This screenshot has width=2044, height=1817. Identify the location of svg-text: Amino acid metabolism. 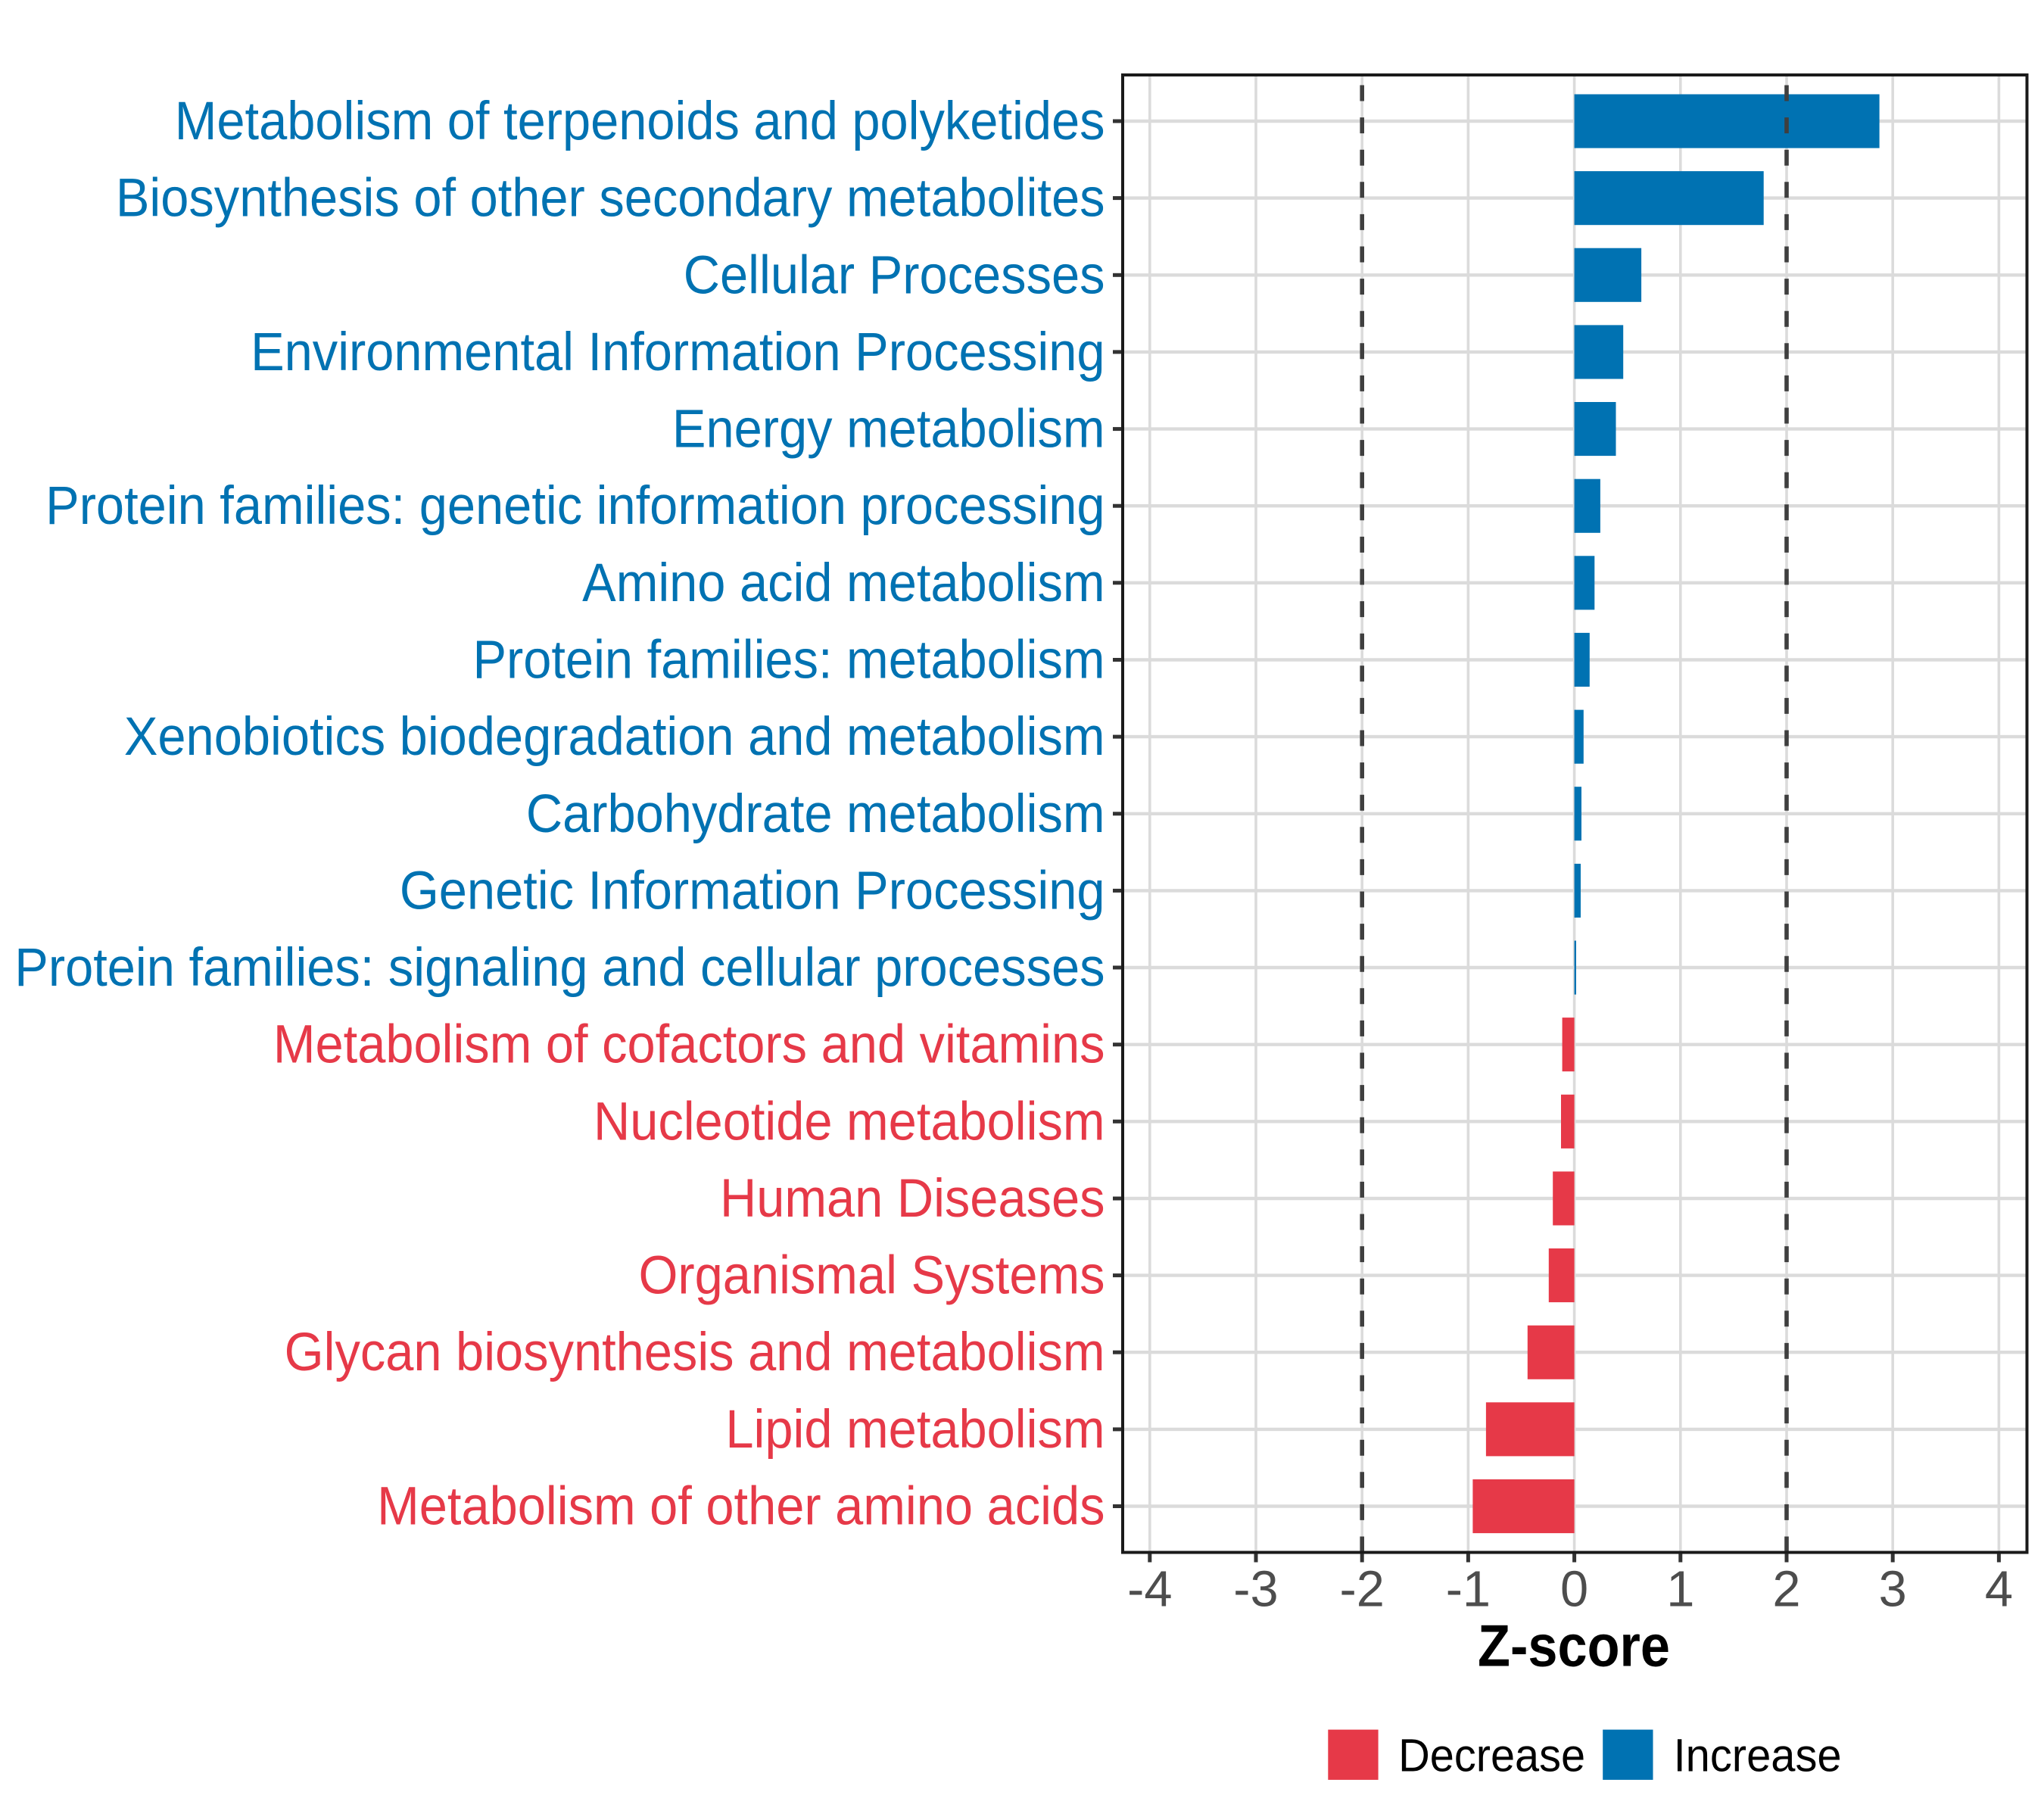
(844, 582).